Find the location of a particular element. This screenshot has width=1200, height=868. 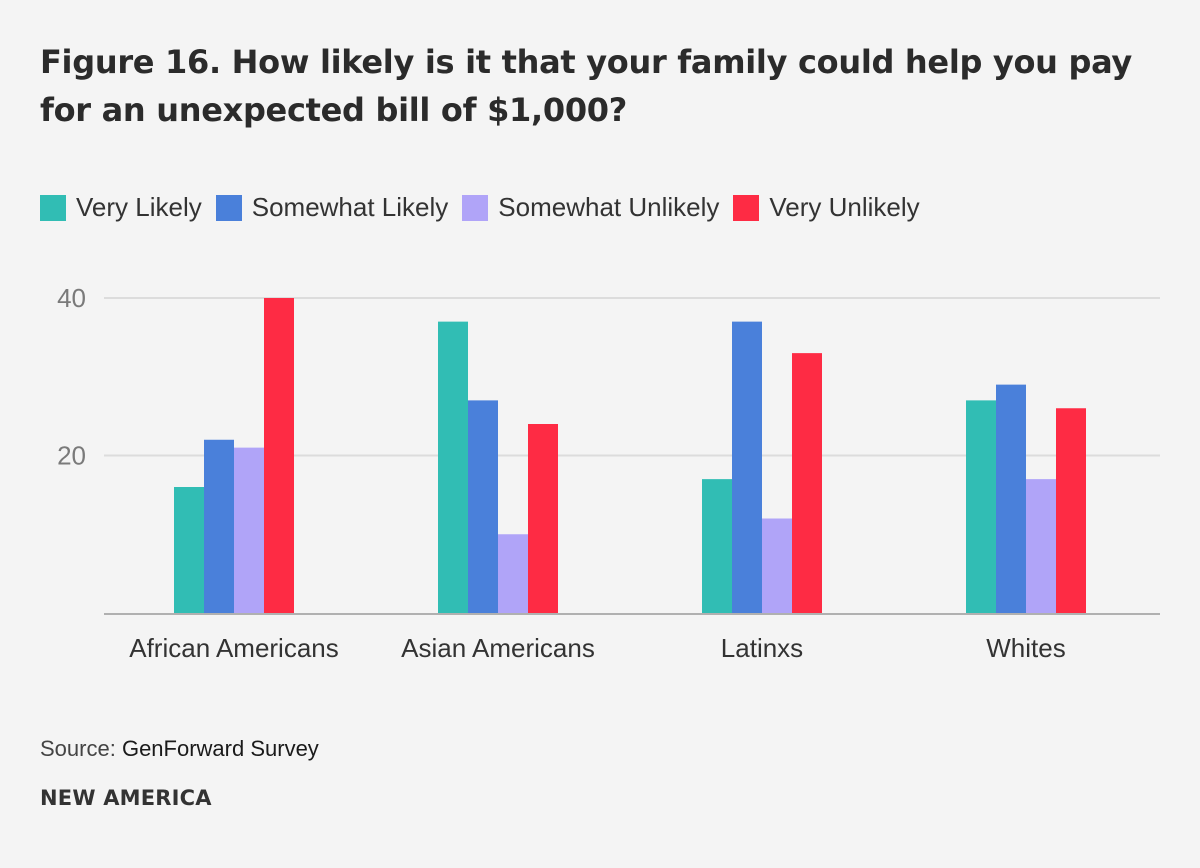

x-category-label: Latinxs is located at coordinates (762, 648).